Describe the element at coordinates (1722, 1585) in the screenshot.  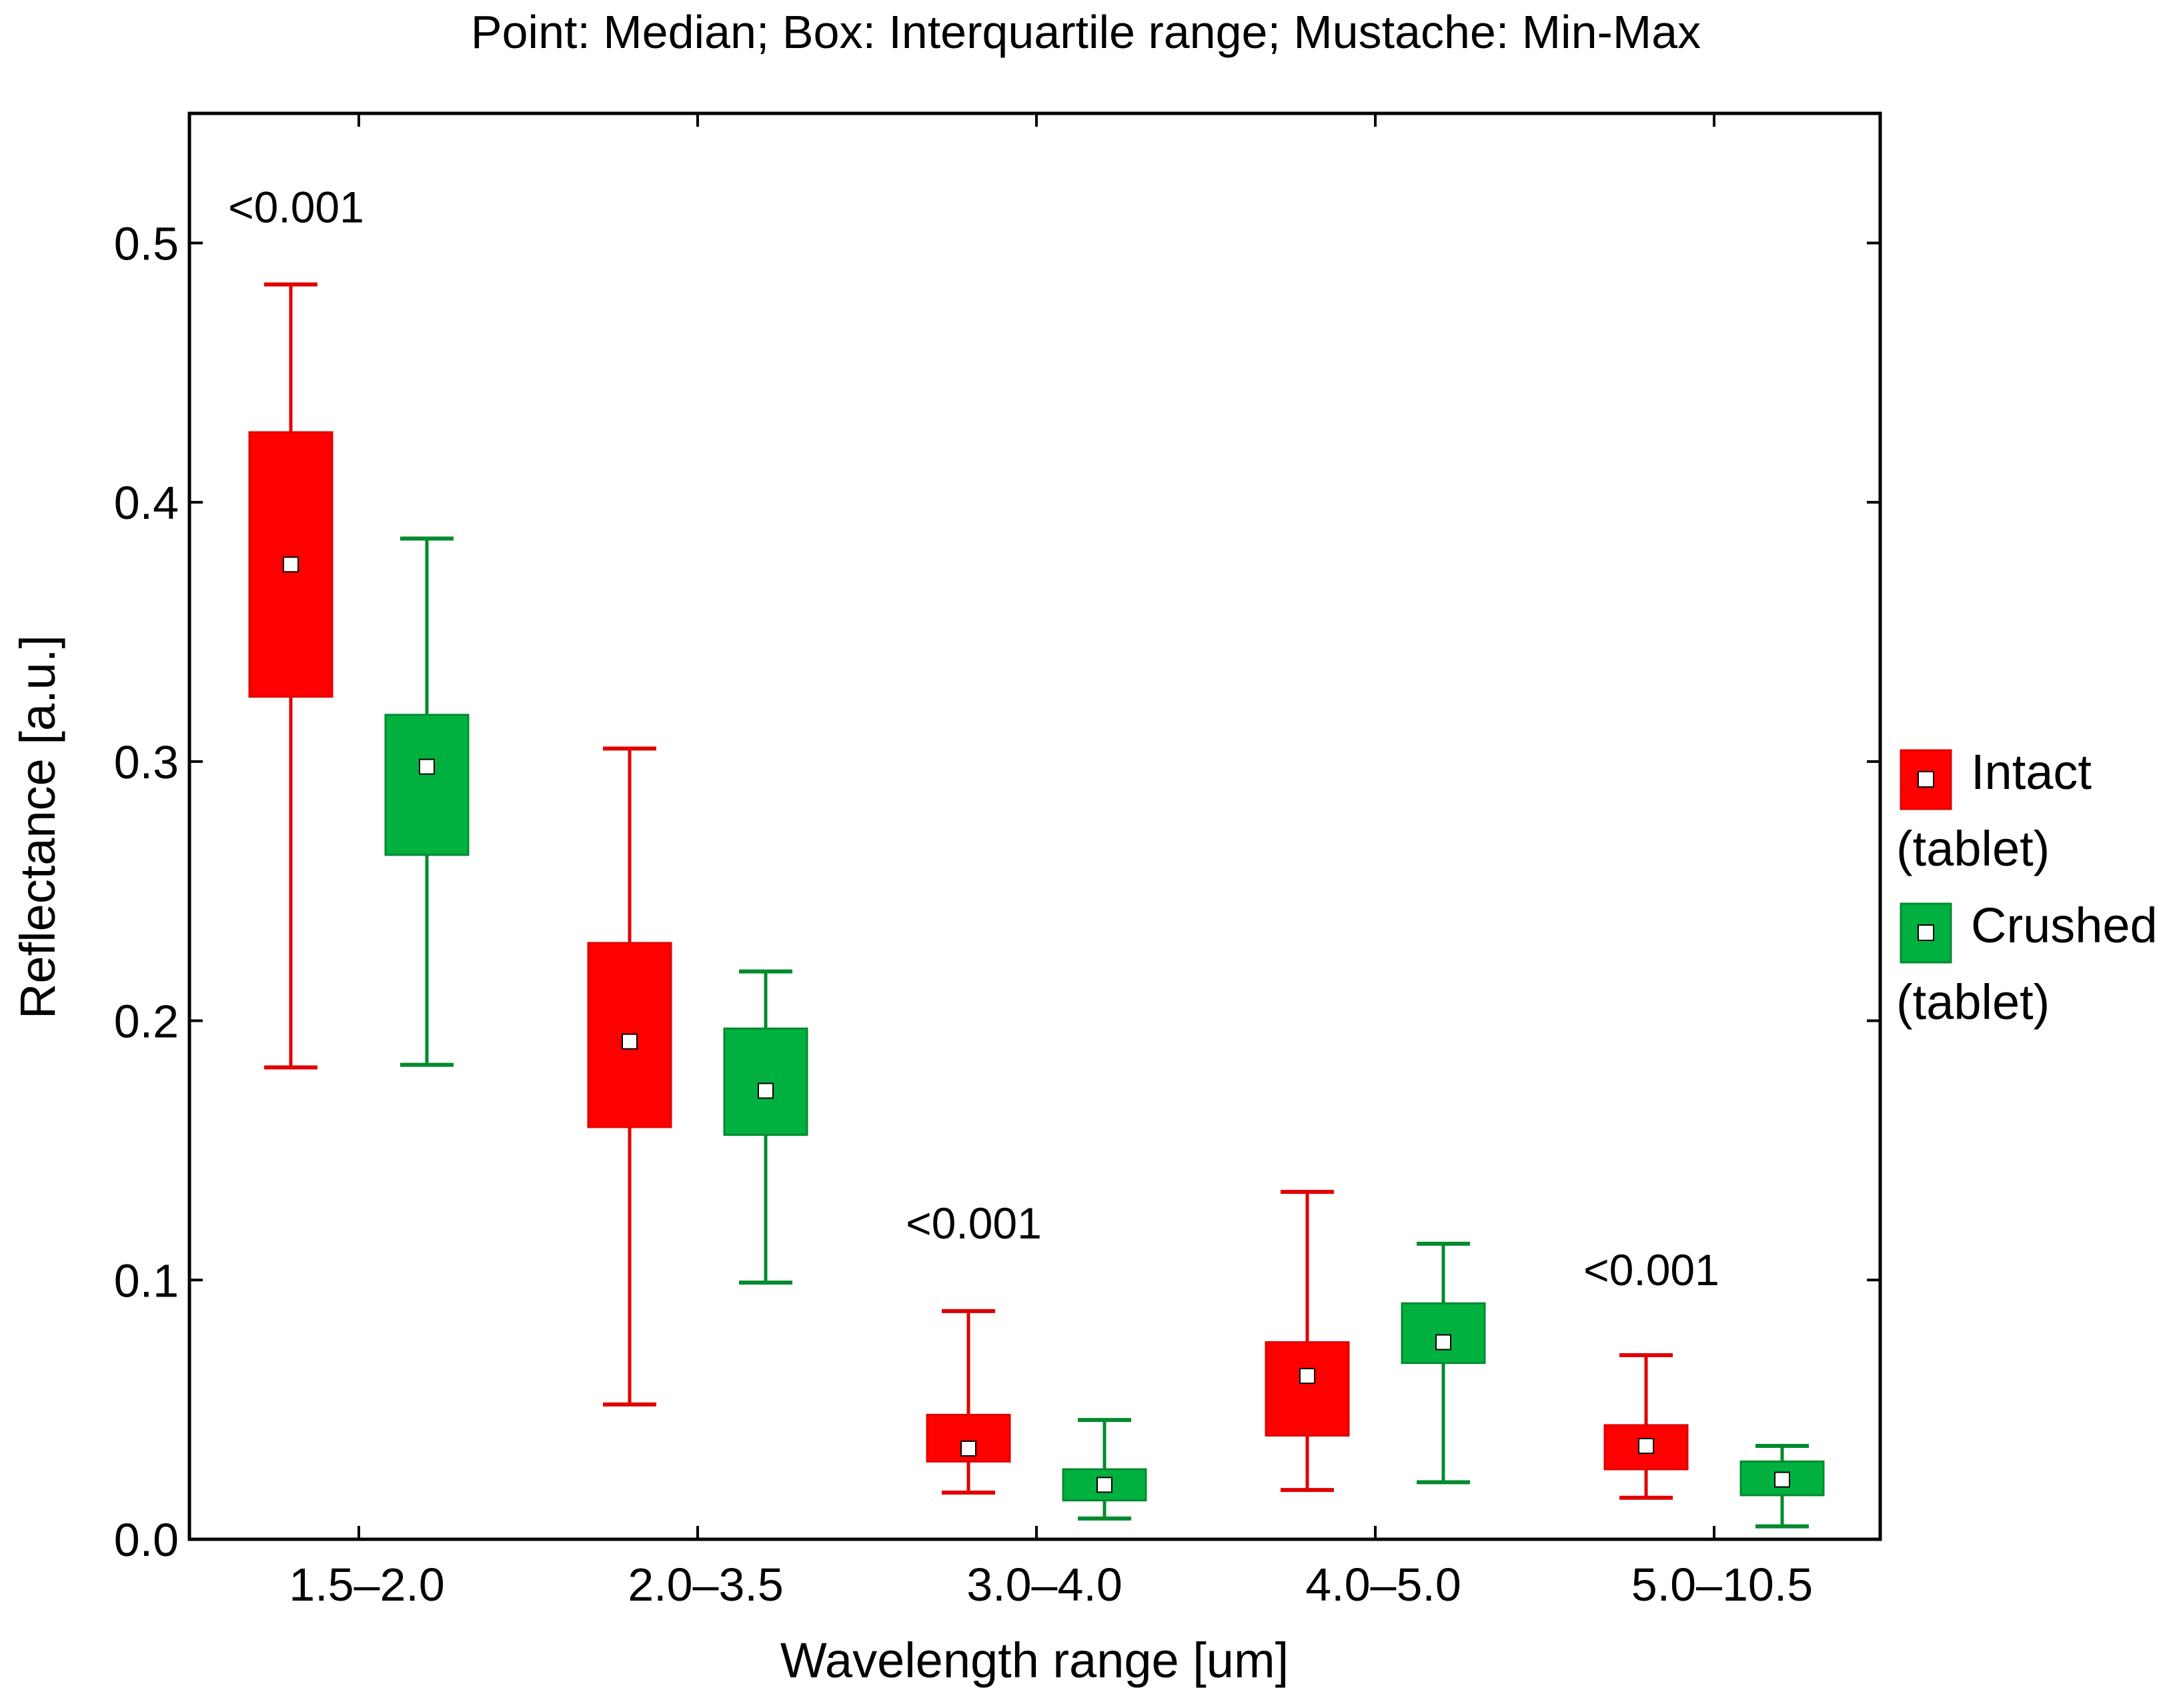
I see `x-tick-label: 5.0–10.5` at that location.